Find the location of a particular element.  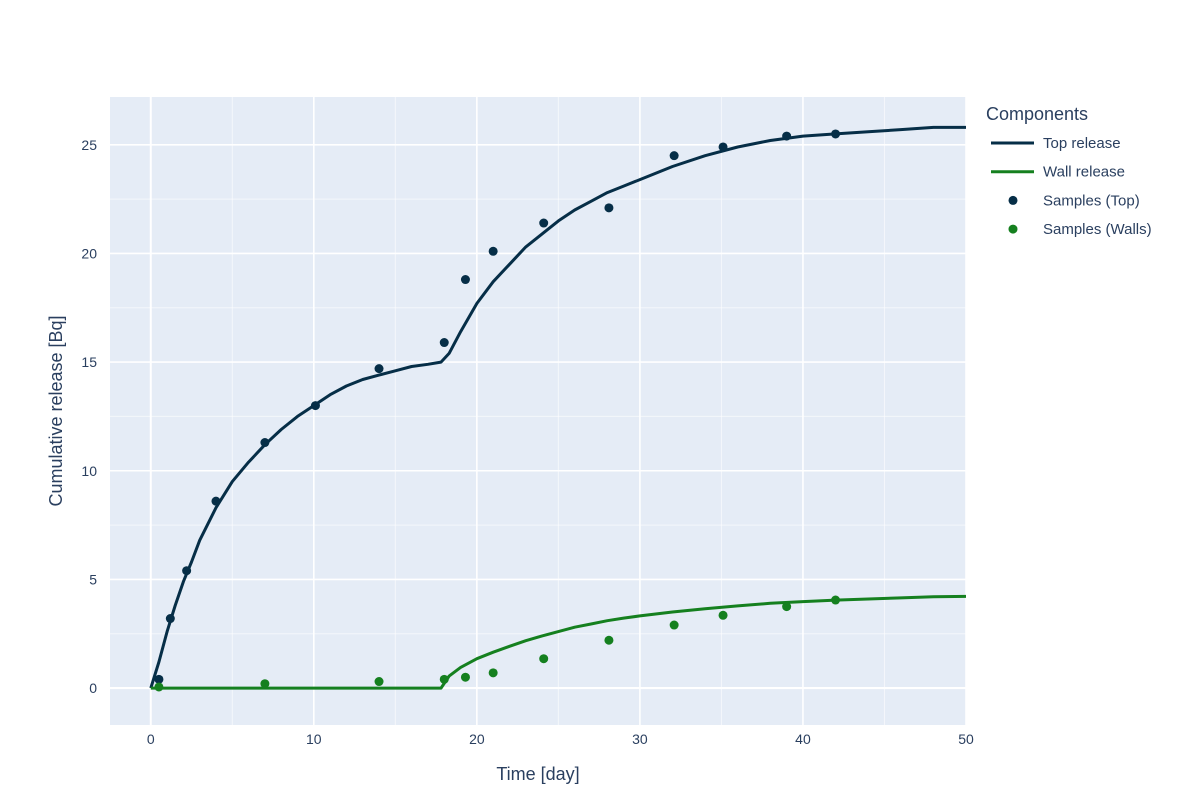

x-tick-label: 20 is located at coordinates (477, 739).